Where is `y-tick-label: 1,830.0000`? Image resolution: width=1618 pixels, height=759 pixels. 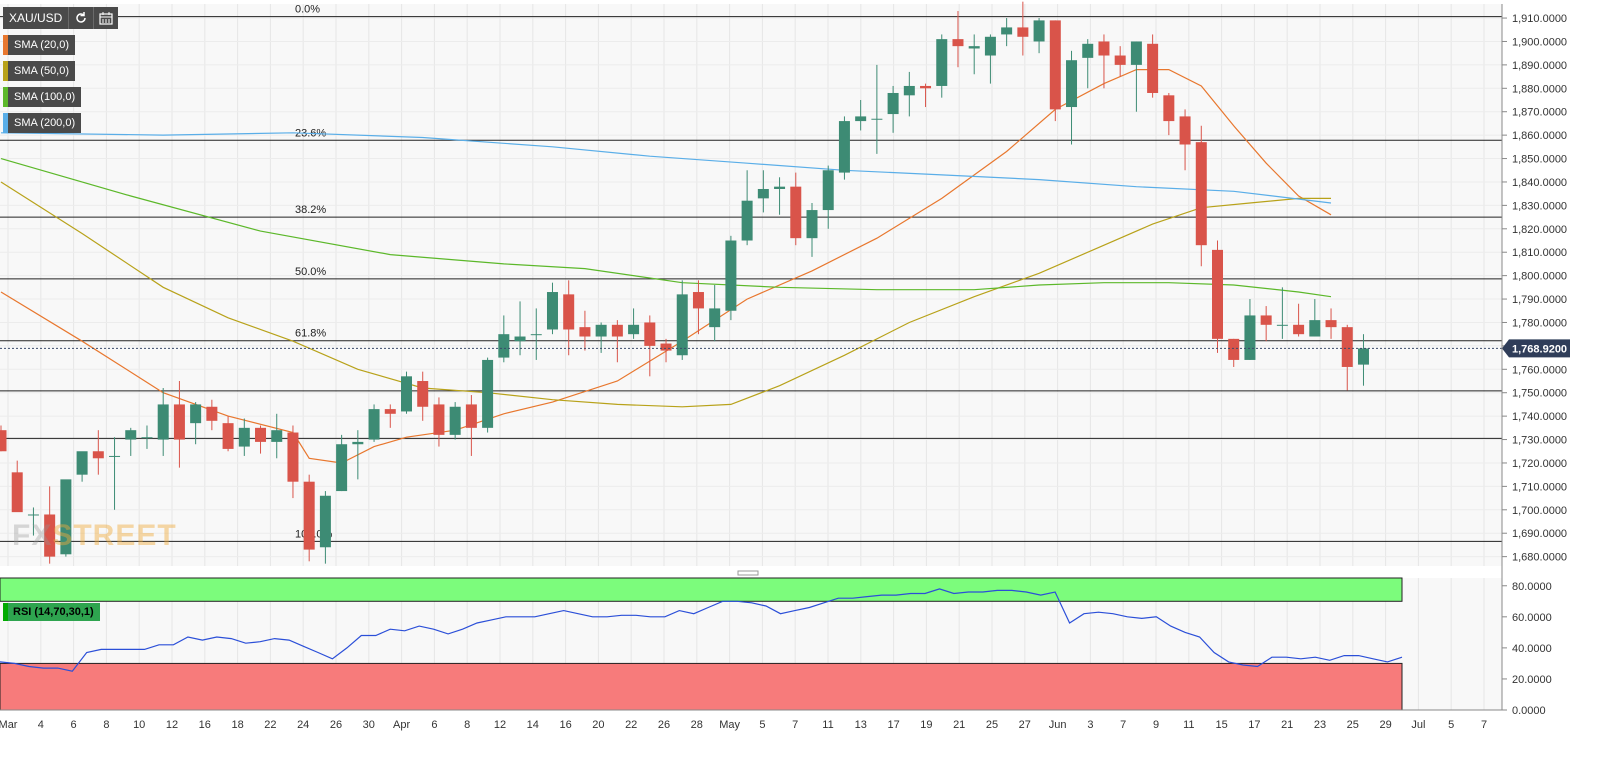 y-tick-label: 1,830.0000 is located at coordinates (1539, 206).